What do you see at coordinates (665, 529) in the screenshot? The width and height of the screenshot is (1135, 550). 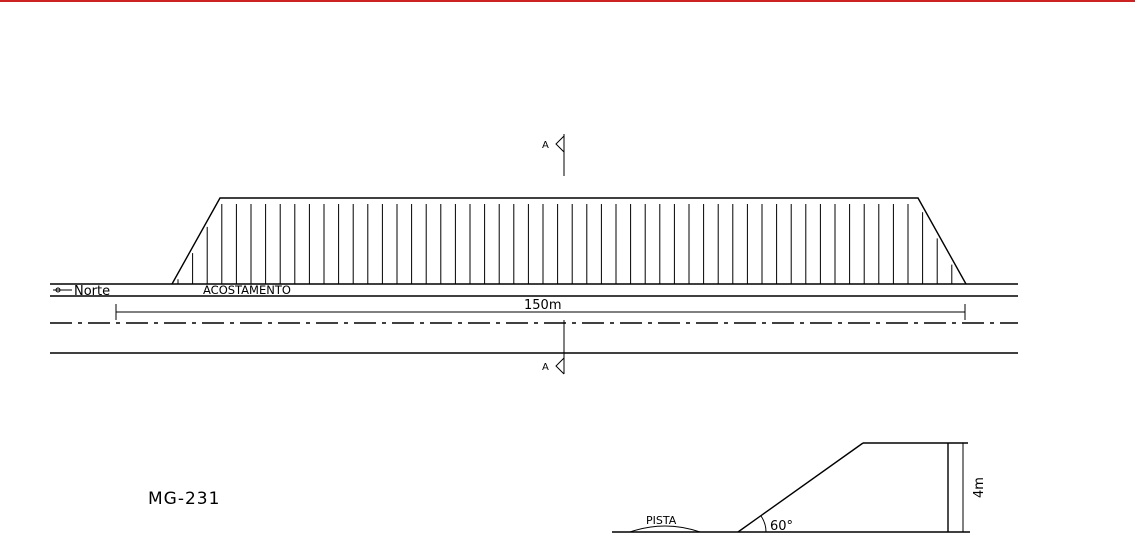 I see `track-profile` at bounding box center [665, 529].